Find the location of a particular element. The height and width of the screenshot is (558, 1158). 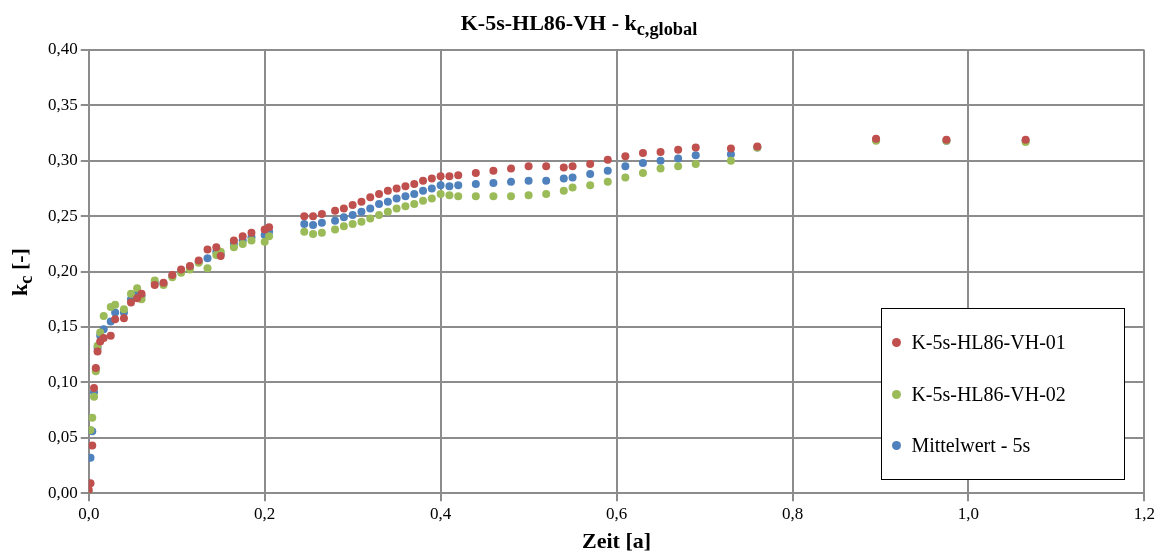

x-tick-label: 0,8 is located at coordinates (792, 513).